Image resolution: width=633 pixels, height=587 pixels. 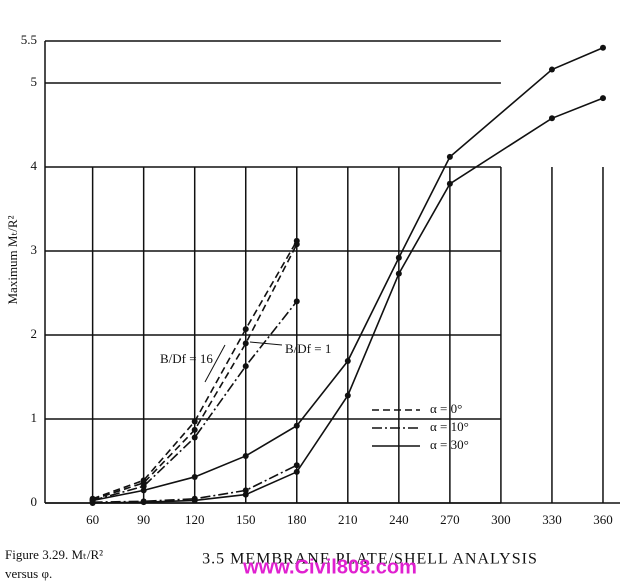 I want to click on series-line, so click(x=195, y=401).